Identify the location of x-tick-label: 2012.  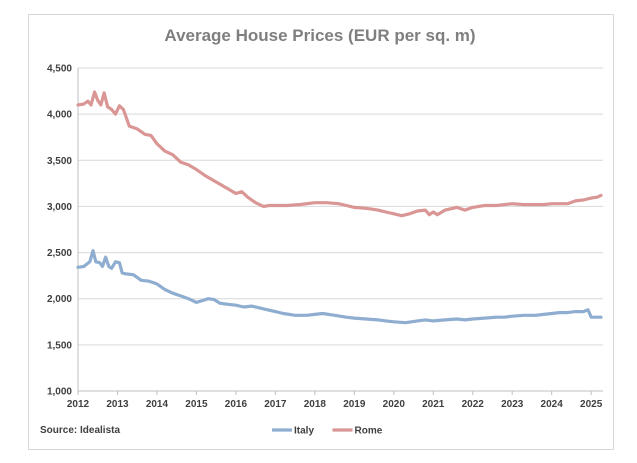
(78, 404).